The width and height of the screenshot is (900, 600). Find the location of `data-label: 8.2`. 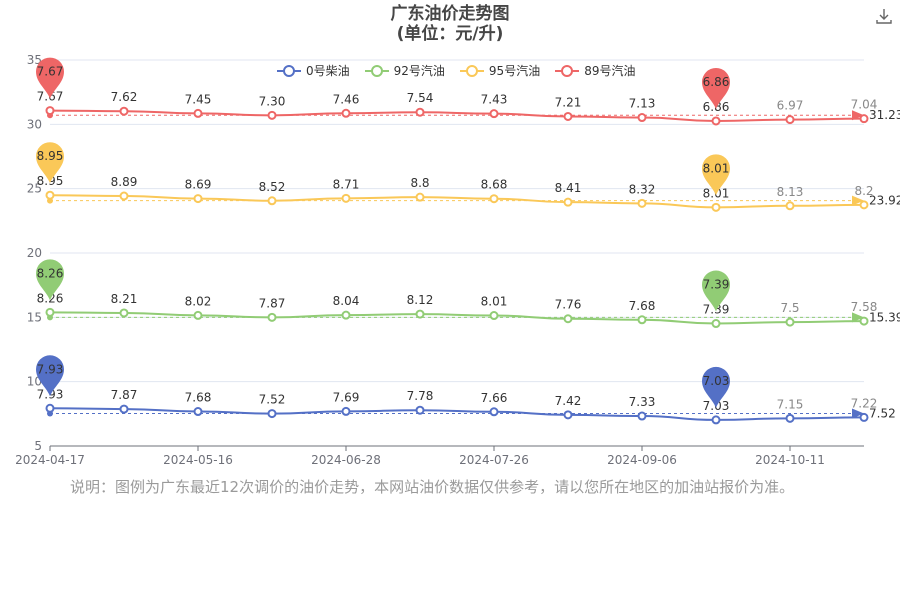

data-label: 8.2 is located at coordinates (863, 191).